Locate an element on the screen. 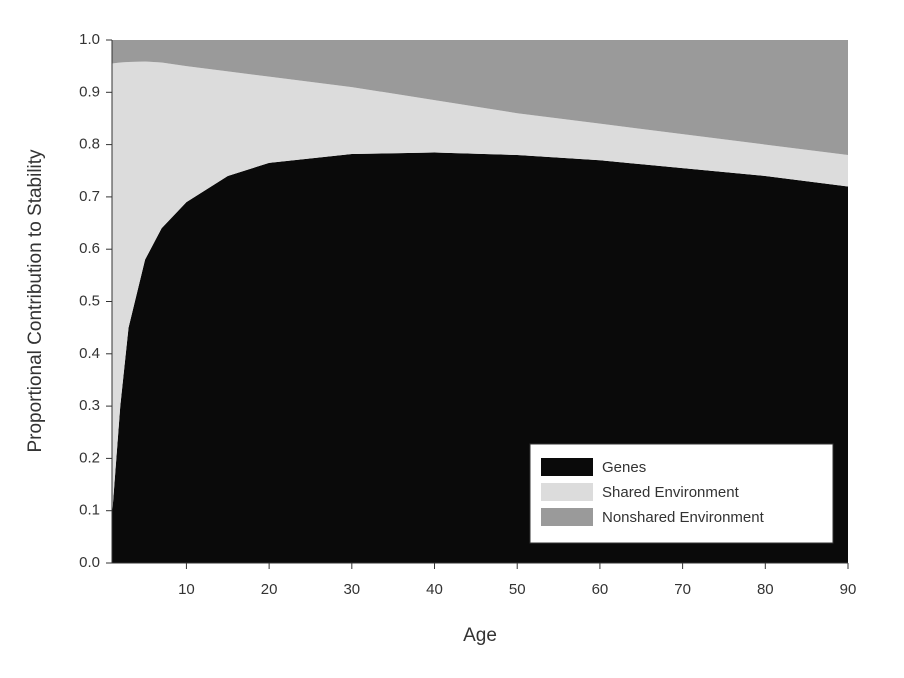  y-tick-label: 0.1 is located at coordinates (89, 510).